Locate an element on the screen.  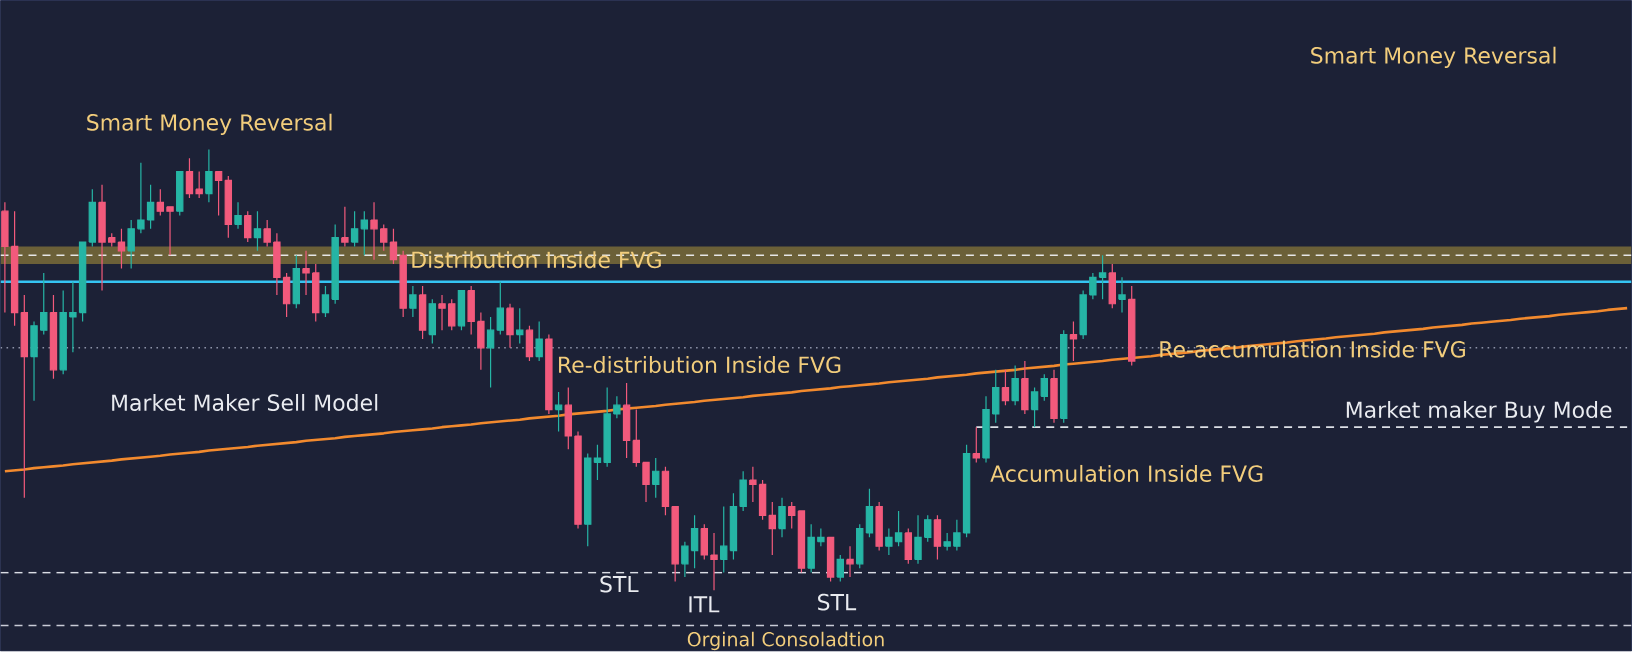
text: STL is located at coordinates (837, 602).